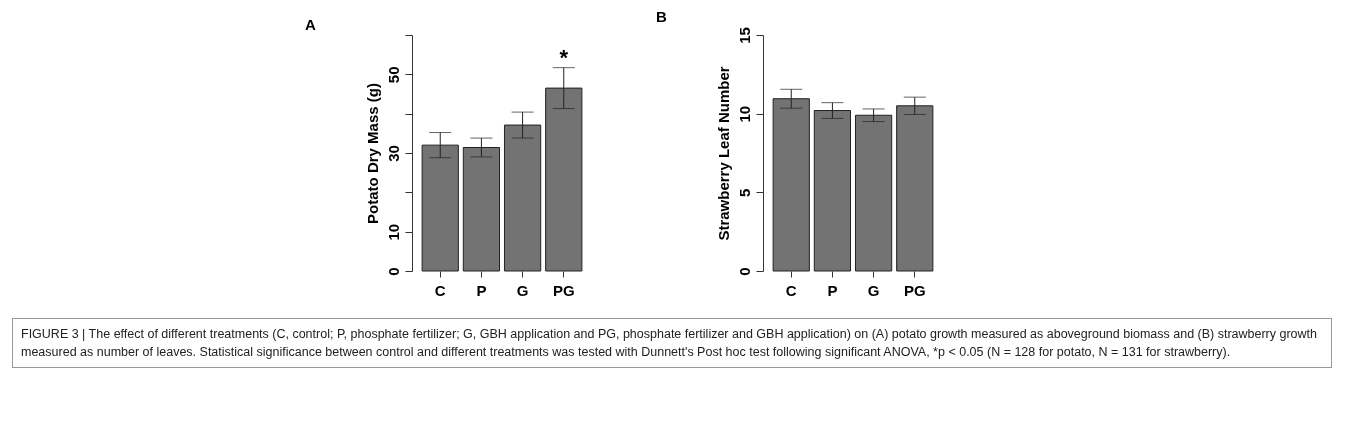 Image resolution: width=1358 pixels, height=427 pixels. I want to click on caption: FIGURE 3 | The effect of different treatments (C, control; P, phosphate fertilizer; G, GBH application and PG, phosphate fertilizer and GBH application) on (A) potato growth measured as aboveground biomass and (B) strawberry growth measured as number of leaves. Statistical significance between control and different treatments was tested with Dunnett's Post hoc test following significant ANOVA, *p < 0.05 (N = 128 for potato, N = 131 for strawberry)., so click(672, 343).